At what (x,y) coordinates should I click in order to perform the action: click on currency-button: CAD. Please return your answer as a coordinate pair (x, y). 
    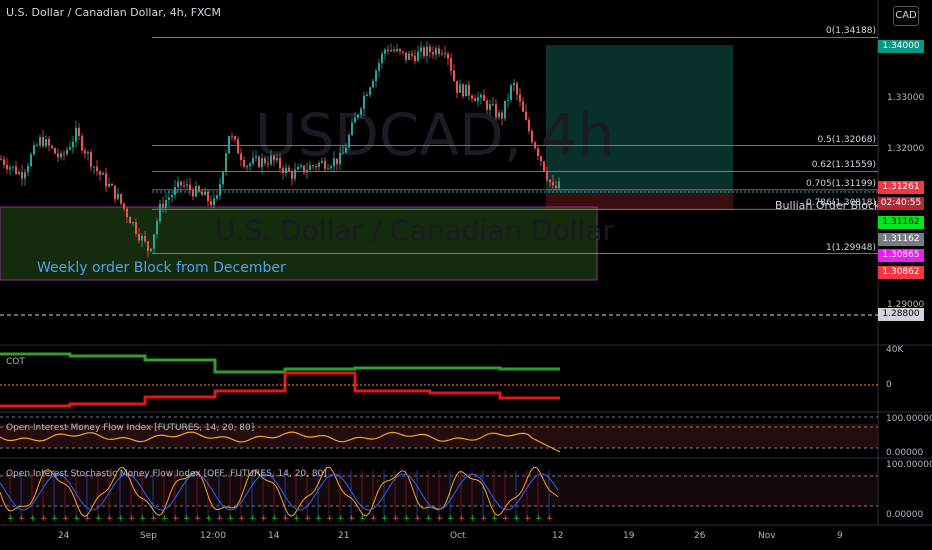
    Looking at the image, I should click on (906, 16).